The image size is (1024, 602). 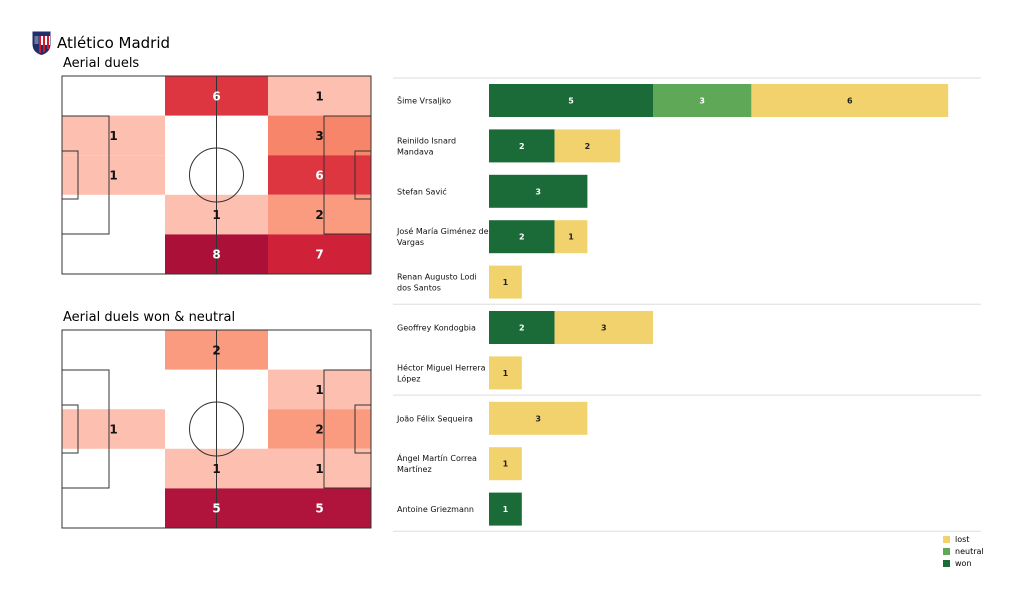 I want to click on player-name-label: Stefan Savić, so click(x=422, y=191).